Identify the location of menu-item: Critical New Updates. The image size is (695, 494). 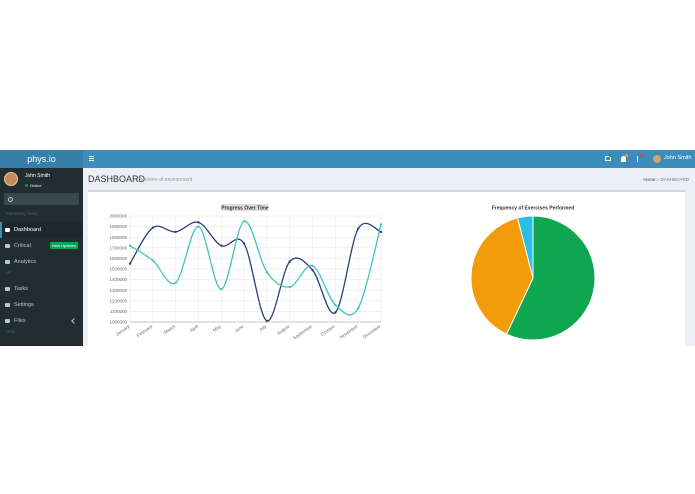
(41, 246).